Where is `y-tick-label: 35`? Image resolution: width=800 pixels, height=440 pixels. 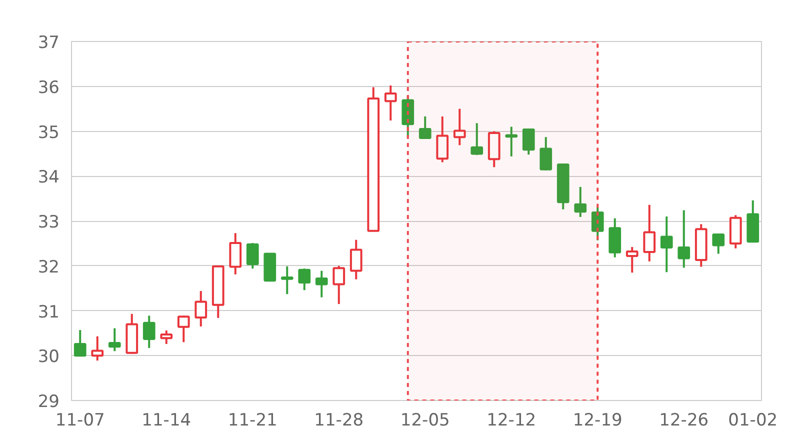
y-tick-label: 35 is located at coordinates (49, 132).